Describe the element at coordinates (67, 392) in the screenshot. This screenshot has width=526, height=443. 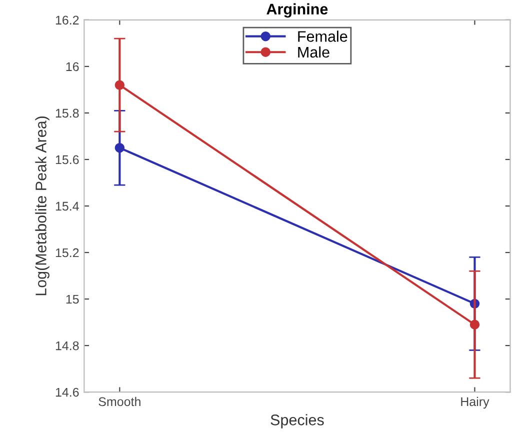
I see `y-tick-label: 14.6` at that location.